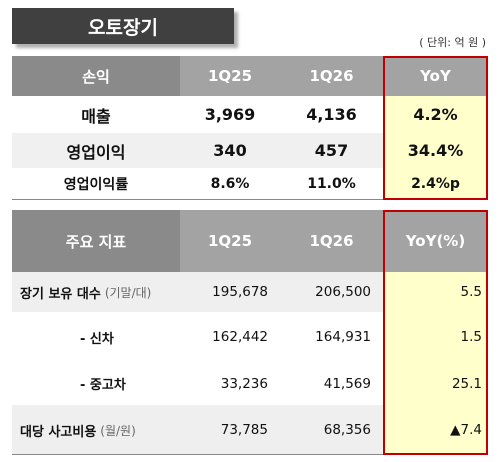 This screenshot has height=462, width=500. I want to click on row-label: 대당 사고비용 (월/원), so click(96, 430).